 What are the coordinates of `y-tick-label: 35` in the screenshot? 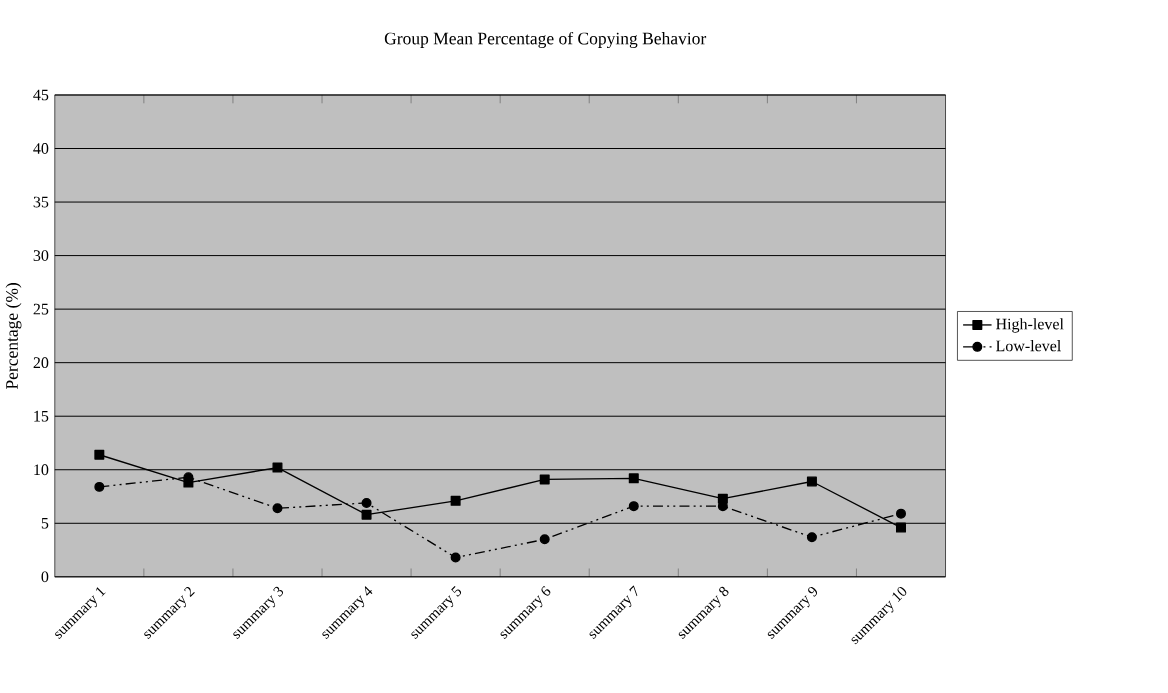 It's located at (41, 202).